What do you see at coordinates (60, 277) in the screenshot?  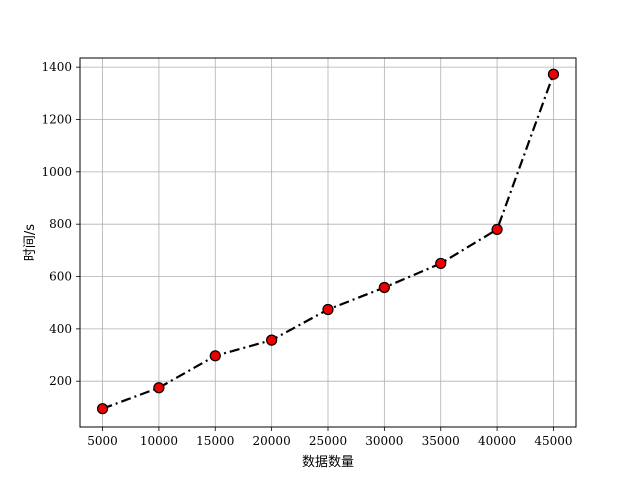 I see `y-tick-label: 600` at bounding box center [60, 277].